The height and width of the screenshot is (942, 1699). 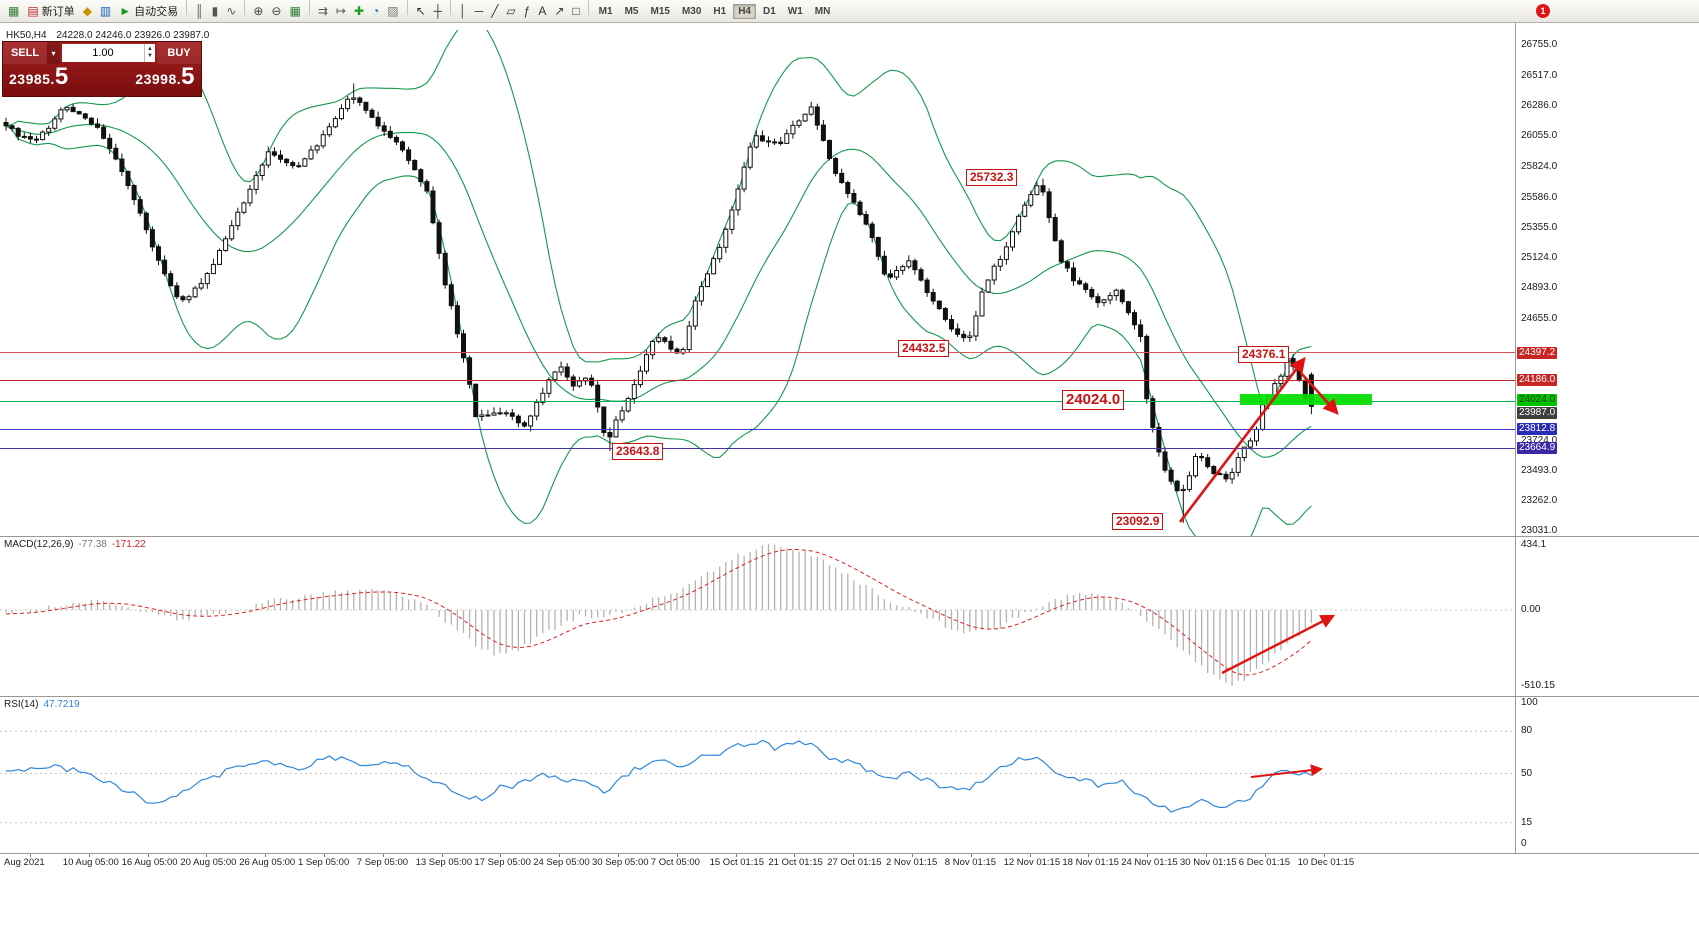 What do you see at coordinates (294, 11) in the screenshot?
I see `tile-windows-icon: ▦` at bounding box center [294, 11].